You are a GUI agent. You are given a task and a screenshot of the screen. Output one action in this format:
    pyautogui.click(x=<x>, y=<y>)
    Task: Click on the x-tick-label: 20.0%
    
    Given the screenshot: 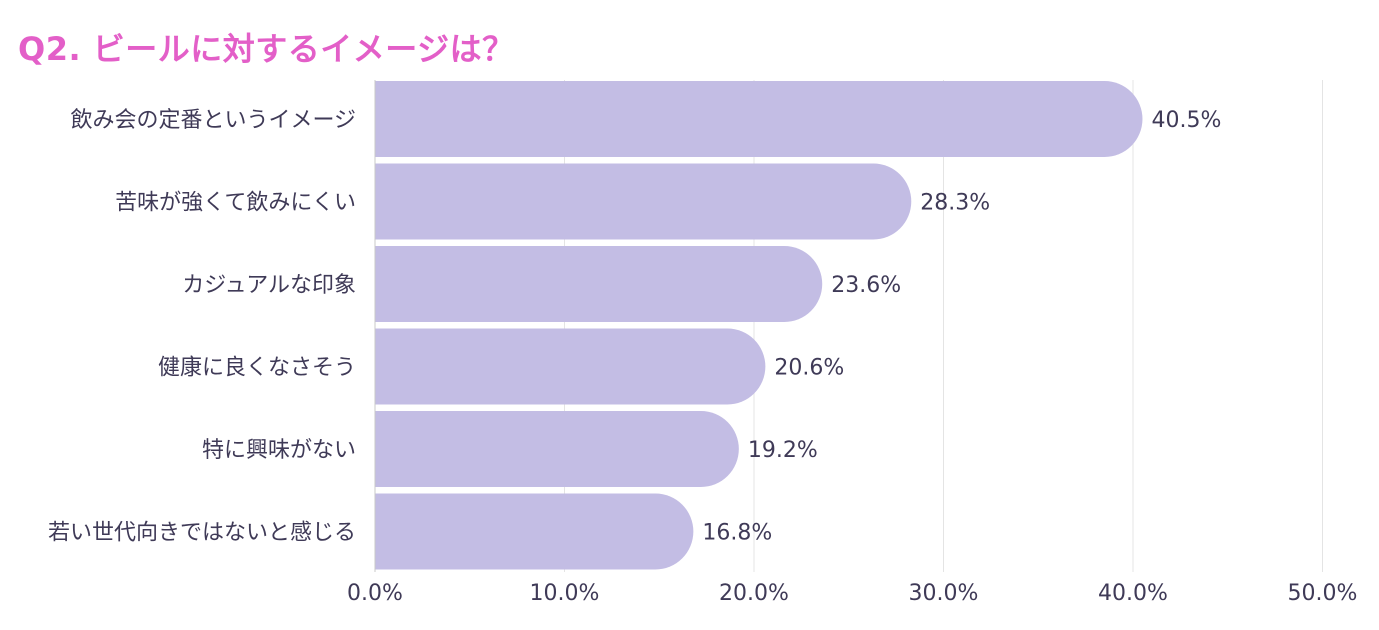 What is the action you would take?
    pyautogui.click(x=754, y=593)
    